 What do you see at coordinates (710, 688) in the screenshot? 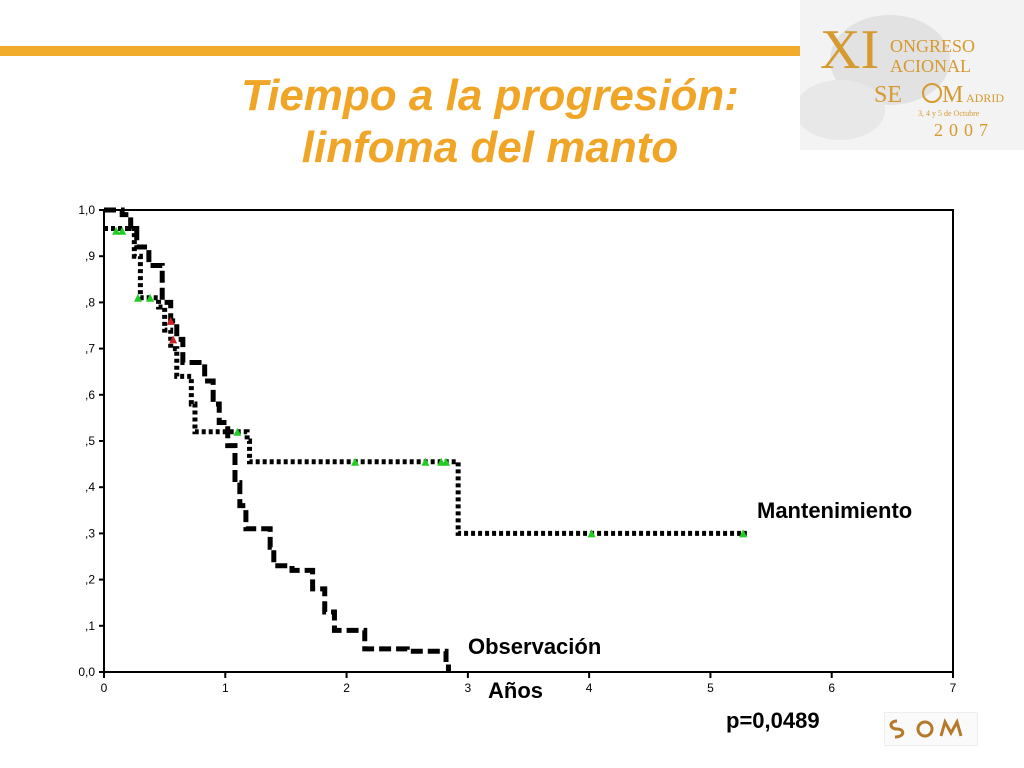
I see `x-tick-label: 5` at bounding box center [710, 688].